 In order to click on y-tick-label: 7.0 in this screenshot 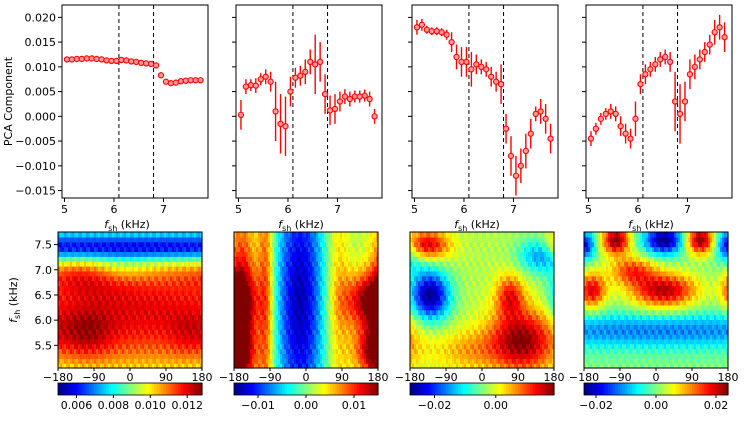, I will do `click(44, 270)`.